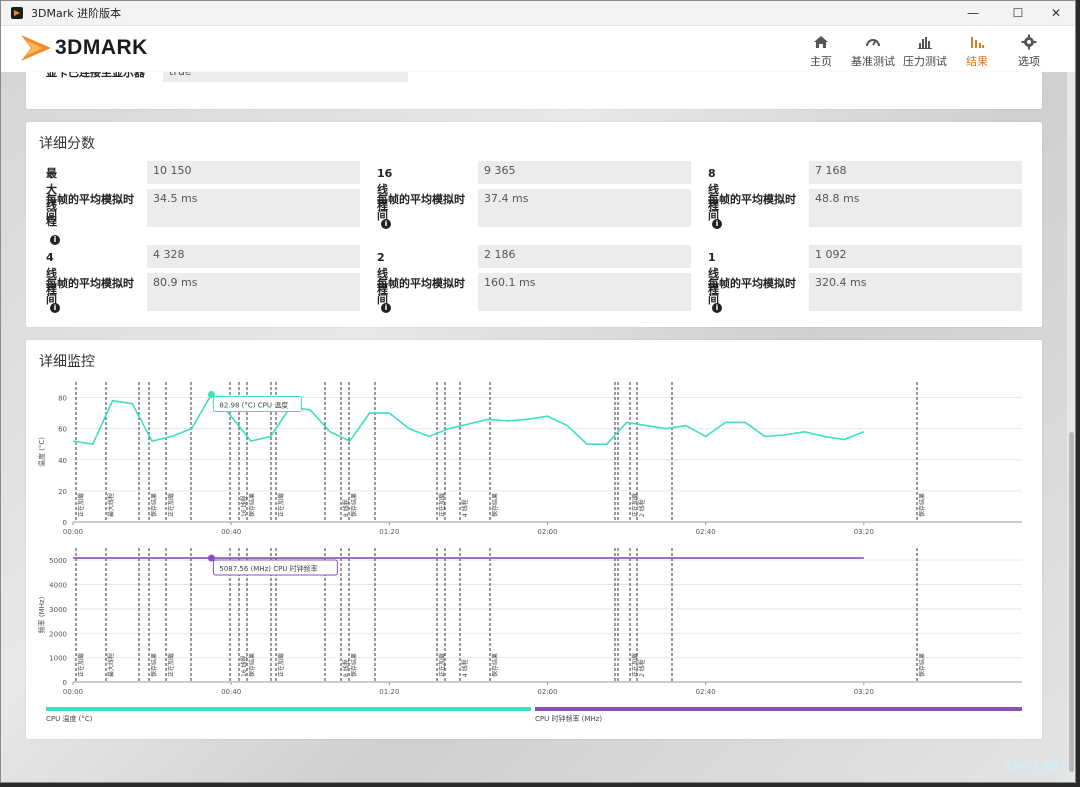 Image resolution: width=1080 pixels, height=787 pixels. I want to click on main-nav: 主页 基准测试 压力测试 结果 选项, so click(925, 49).